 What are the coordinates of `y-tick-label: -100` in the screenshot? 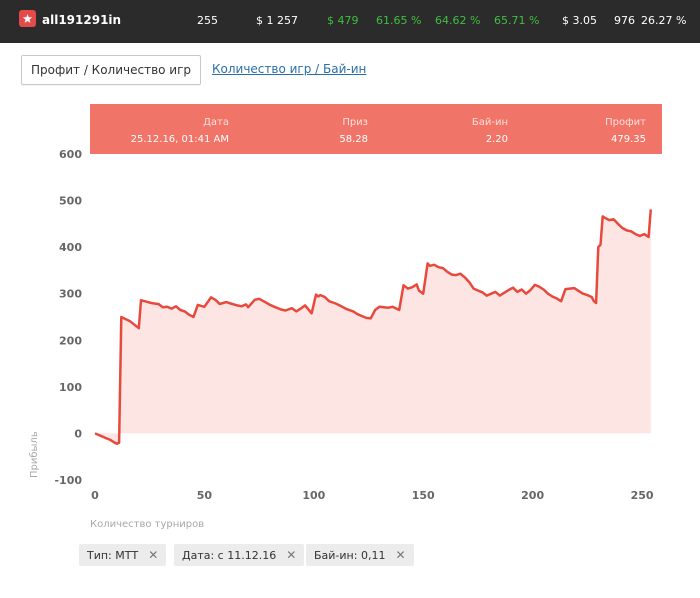 It's located at (68, 480).